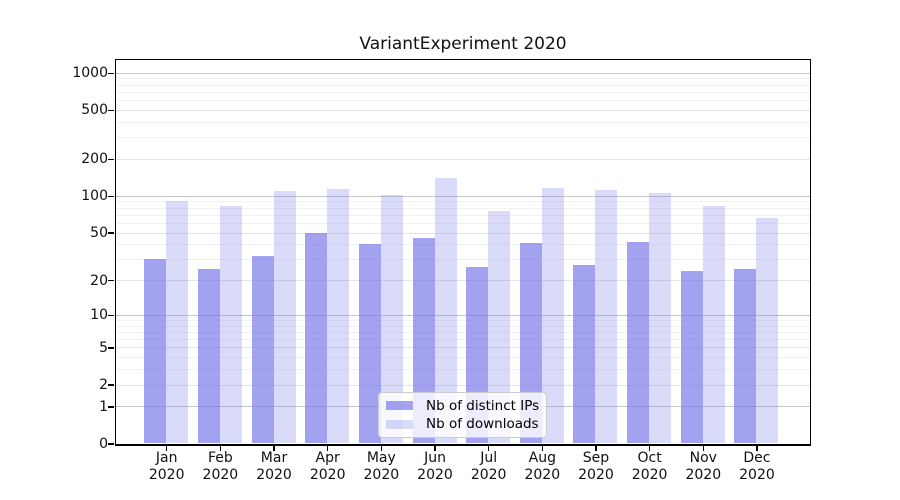 This screenshot has width=900, height=500. Describe the element at coordinates (463, 44) in the screenshot. I see `chart-title: VariantExperiment 2020` at that location.